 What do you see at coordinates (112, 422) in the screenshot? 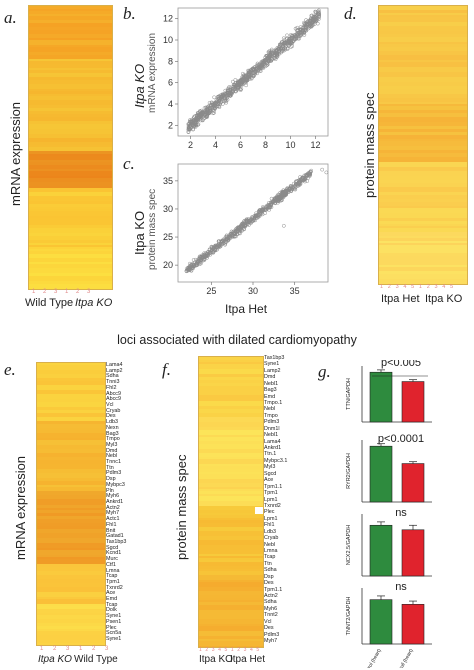
I see `gene-label: Ldb3` at bounding box center [112, 422].